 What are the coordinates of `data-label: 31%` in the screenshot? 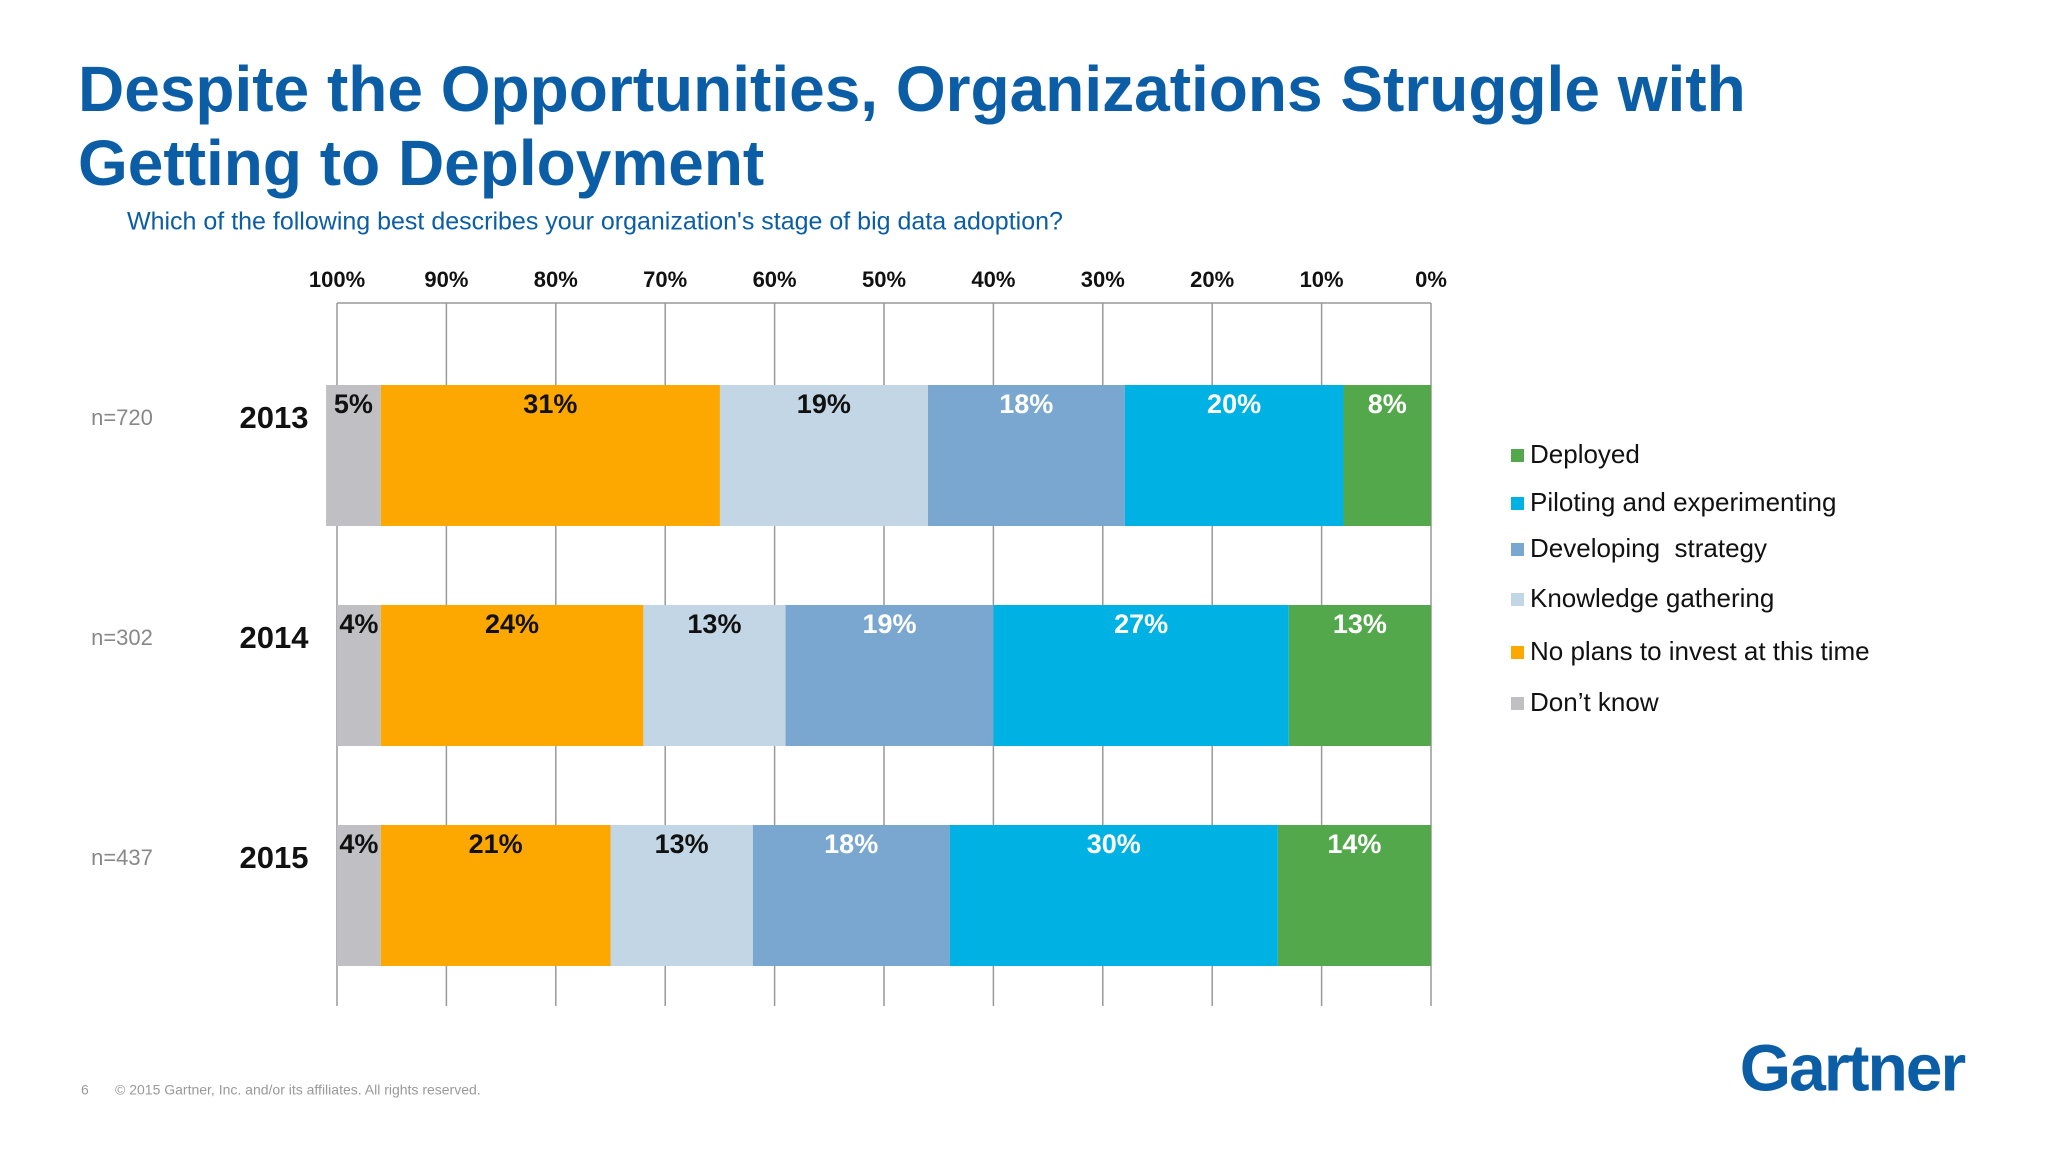 It's located at (550, 404).